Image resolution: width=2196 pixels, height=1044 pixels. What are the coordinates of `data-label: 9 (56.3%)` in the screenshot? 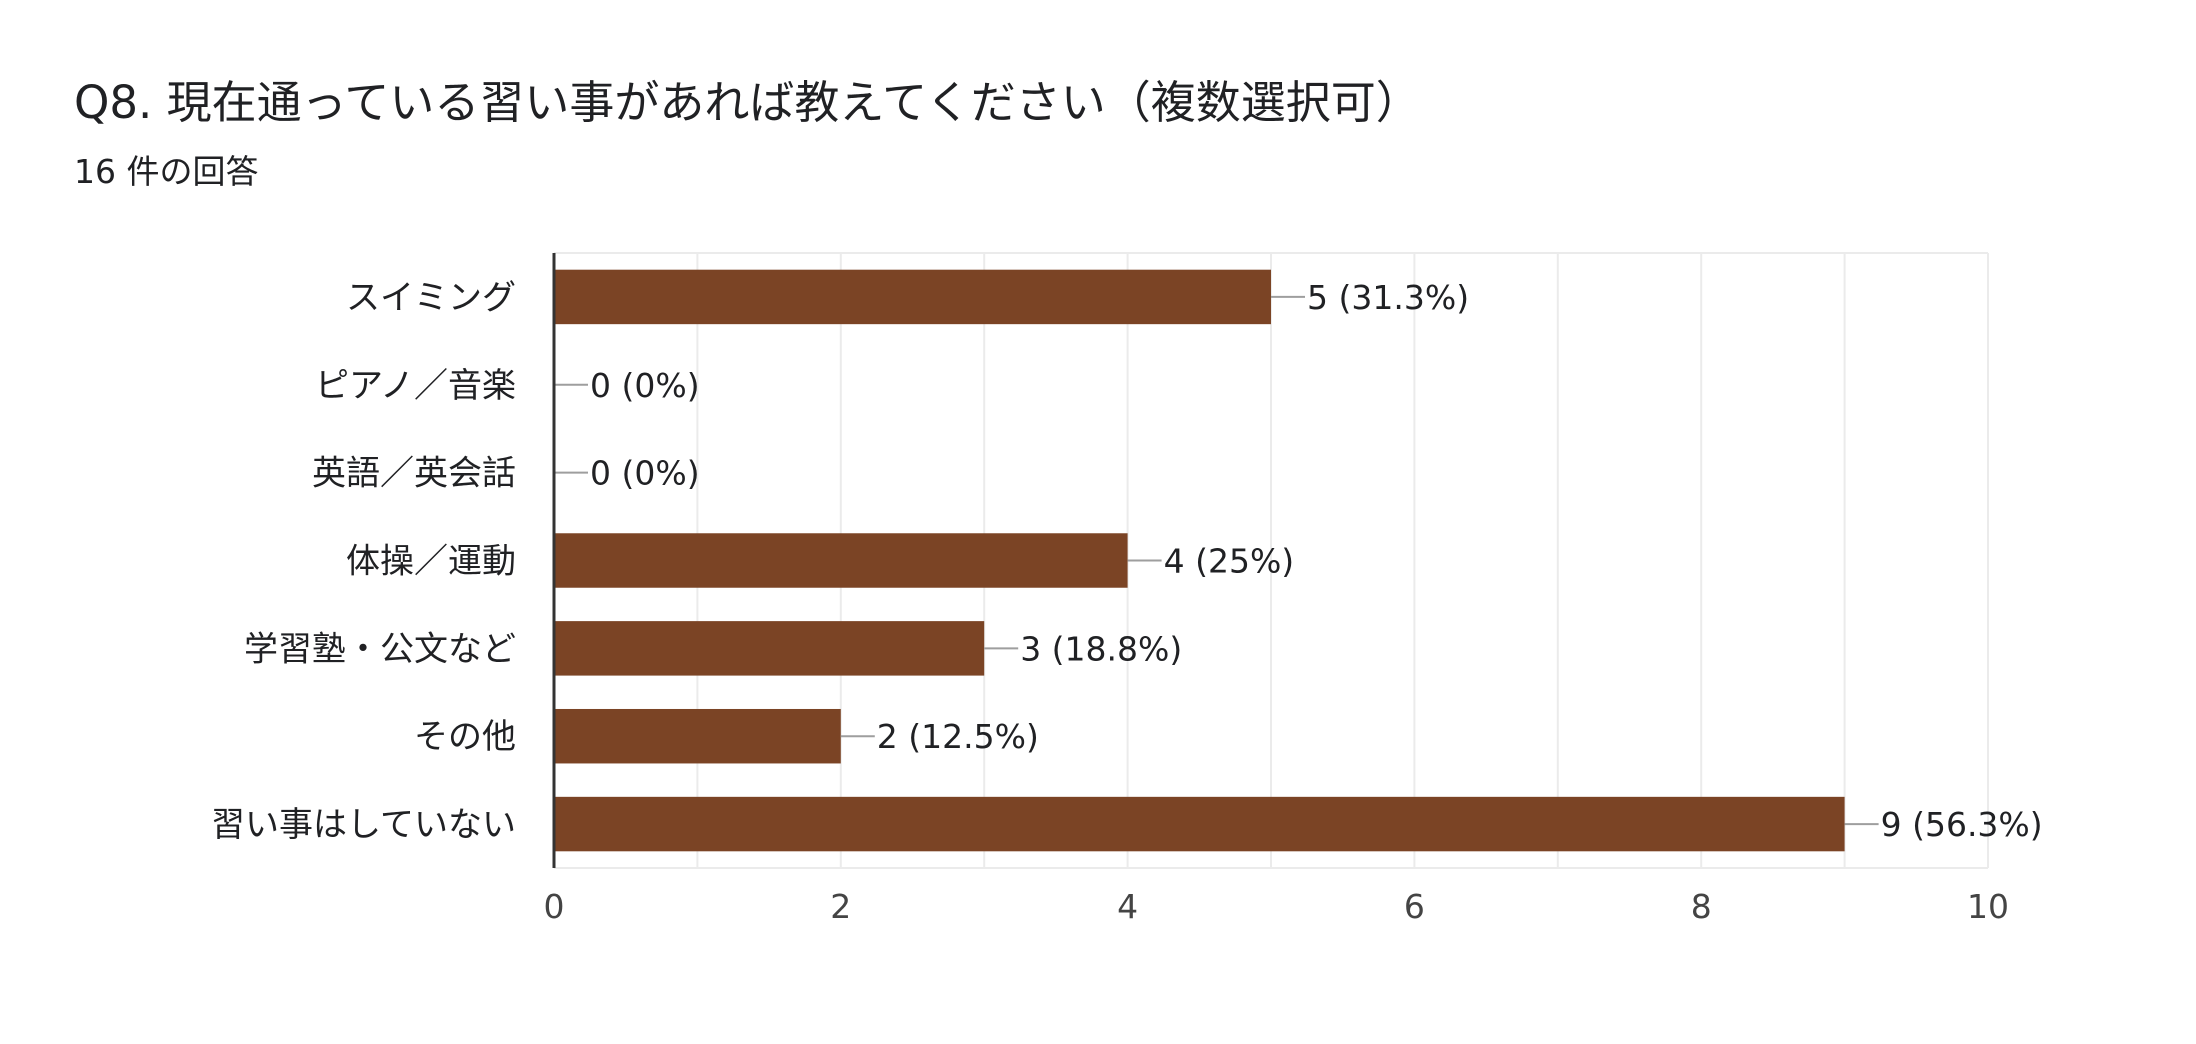 It's located at (1962, 824).